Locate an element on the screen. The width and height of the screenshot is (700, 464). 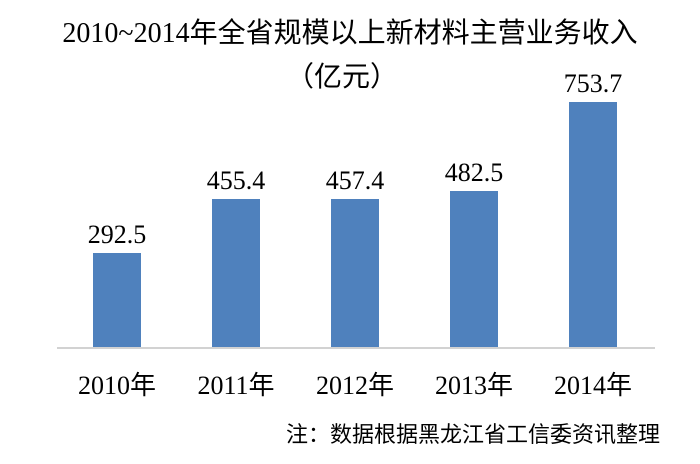
source-note: 注：数据根据黑龙江省工信委资讯整理 is located at coordinates (472, 434).